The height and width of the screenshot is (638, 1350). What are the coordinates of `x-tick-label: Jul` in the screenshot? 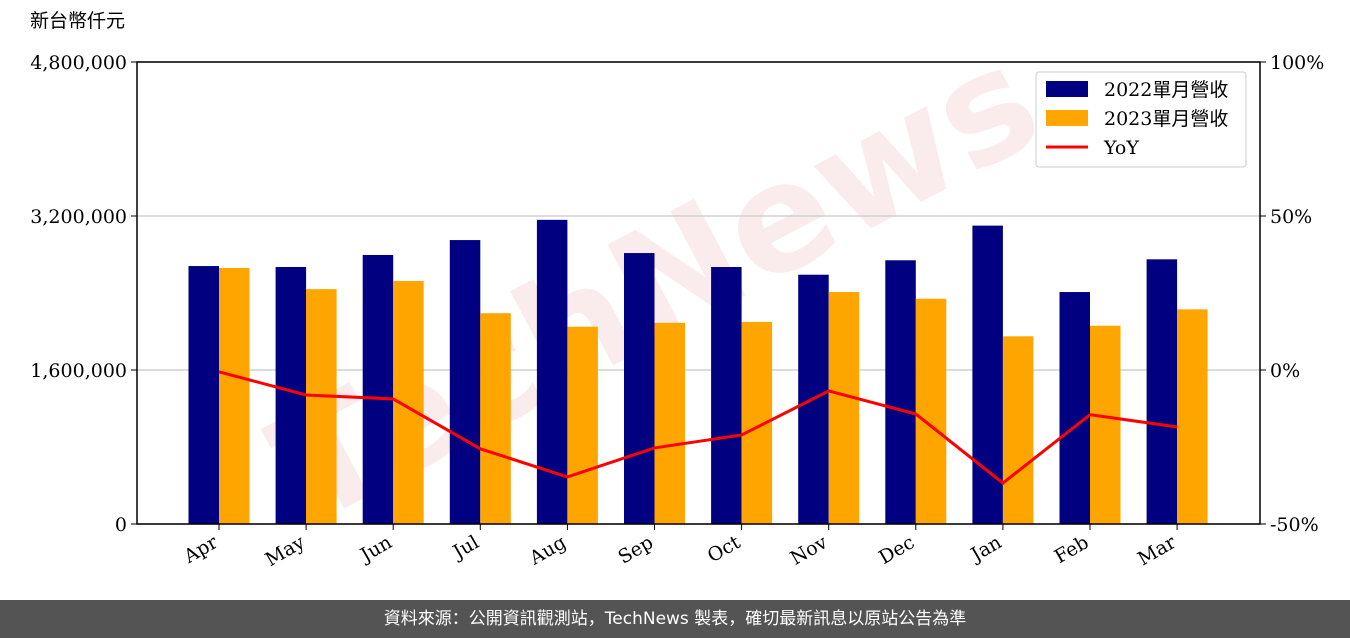 It's located at (465, 547).